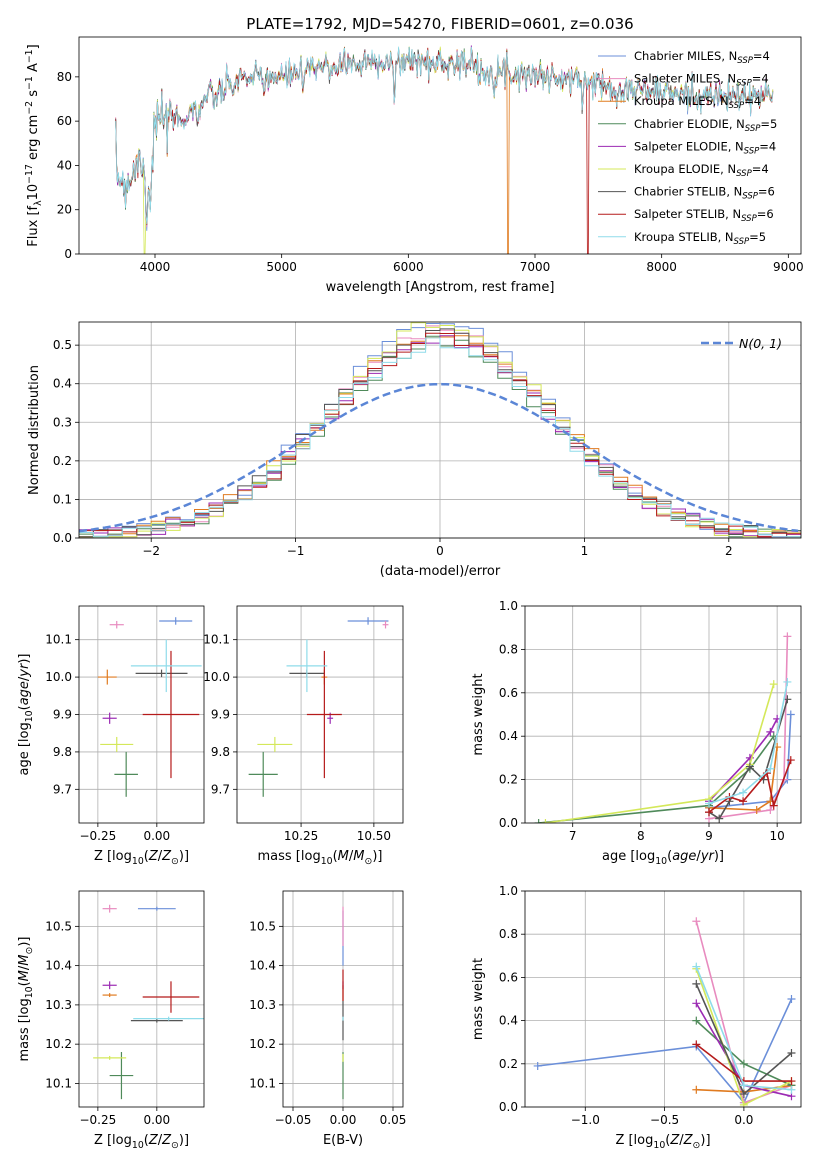  Describe the element at coordinates (24, 1029) in the screenshot. I see `y-axis-label-part: mass [log` at that location.